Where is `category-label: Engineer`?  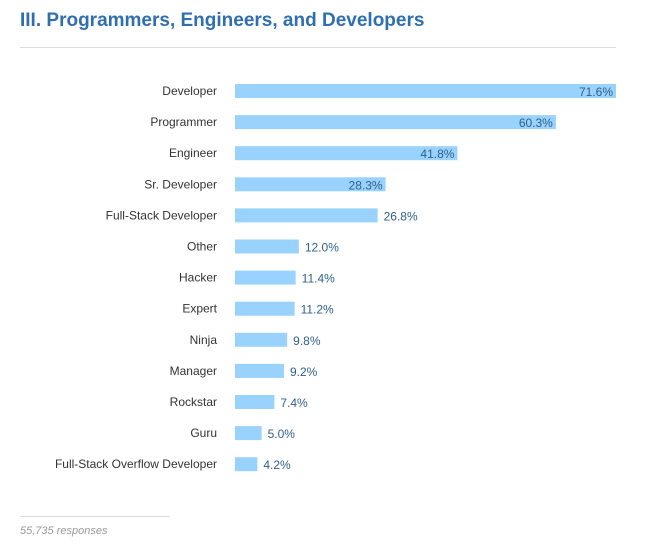
category-label: Engineer is located at coordinates (193, 153).